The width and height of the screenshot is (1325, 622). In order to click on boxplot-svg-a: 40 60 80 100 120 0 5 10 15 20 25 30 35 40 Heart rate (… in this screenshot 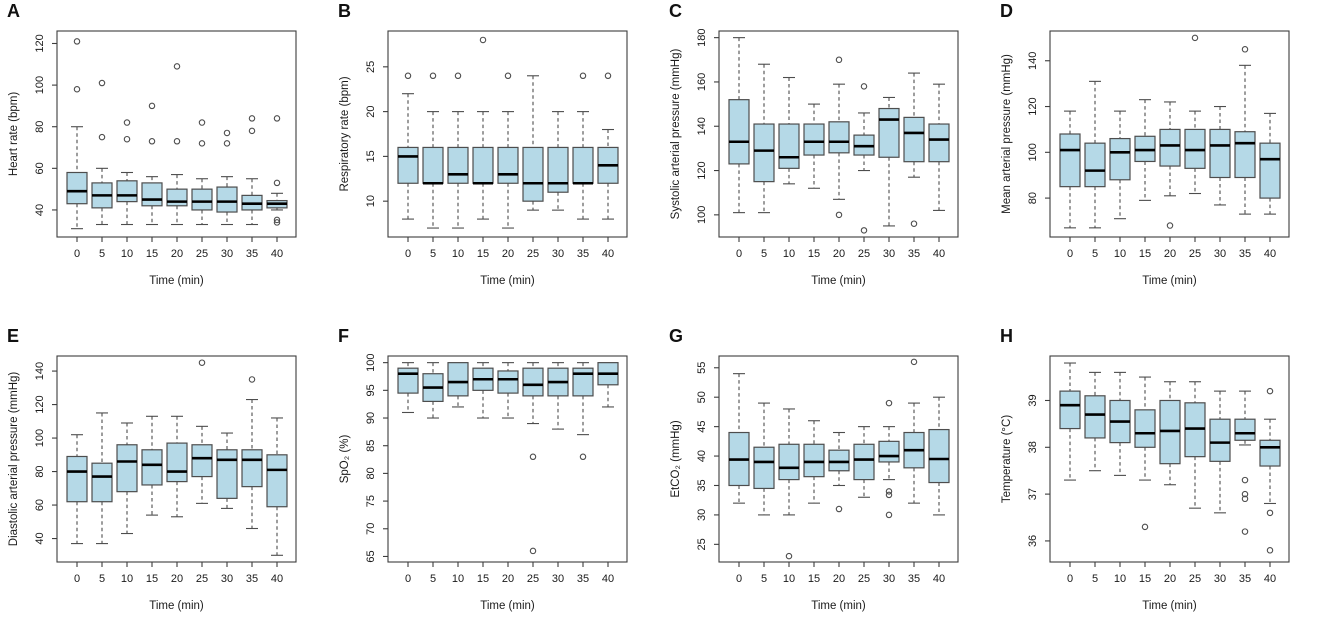, I will do `click(152, 158)`.